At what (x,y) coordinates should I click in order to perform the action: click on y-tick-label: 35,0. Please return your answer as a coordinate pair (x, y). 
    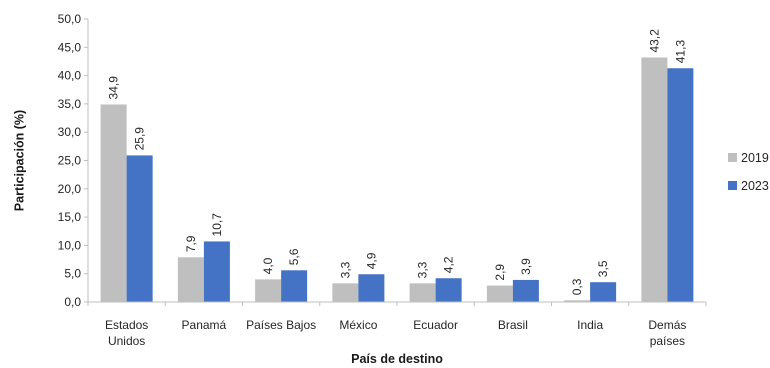
    Looking at the image, I should click on (70, 104).